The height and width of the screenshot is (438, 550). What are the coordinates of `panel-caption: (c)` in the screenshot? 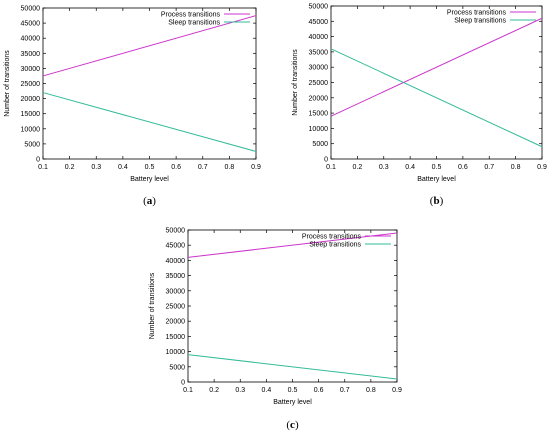 It's located at (292, 425).